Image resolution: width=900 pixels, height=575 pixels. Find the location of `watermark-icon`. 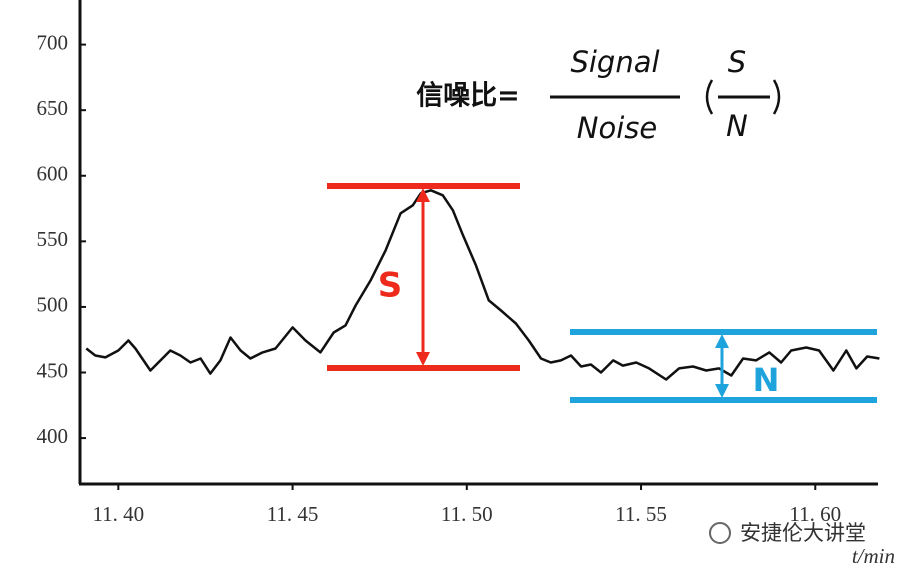

watermark-icon is located at coordinates (720, 533).